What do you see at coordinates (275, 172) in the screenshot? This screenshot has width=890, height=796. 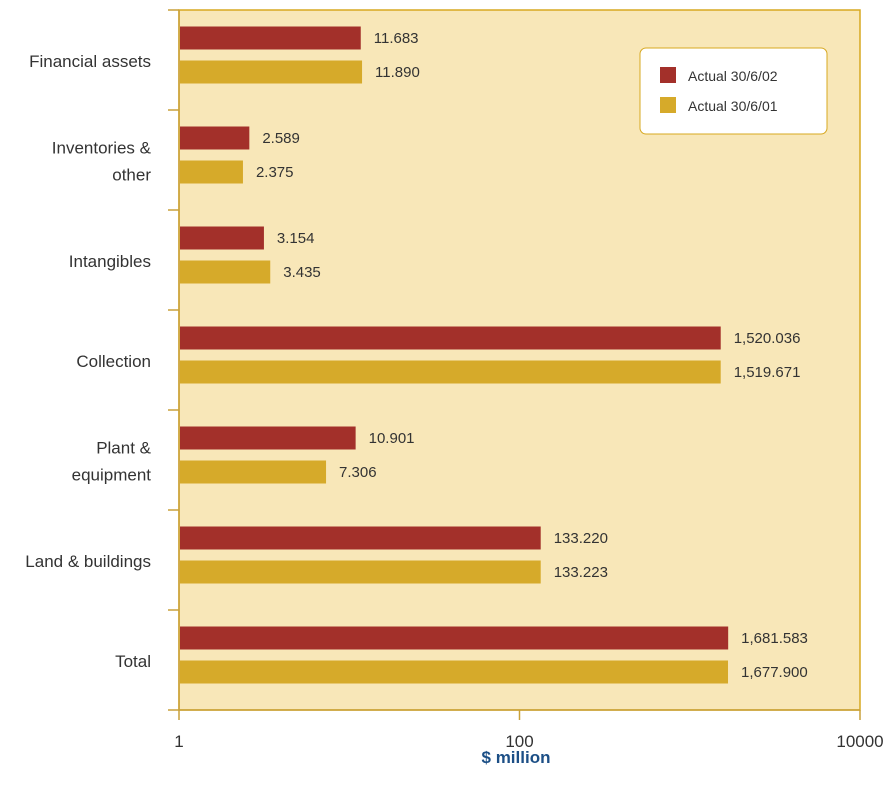 I see `data-label: 2.375` at bounding box center [275, 172].